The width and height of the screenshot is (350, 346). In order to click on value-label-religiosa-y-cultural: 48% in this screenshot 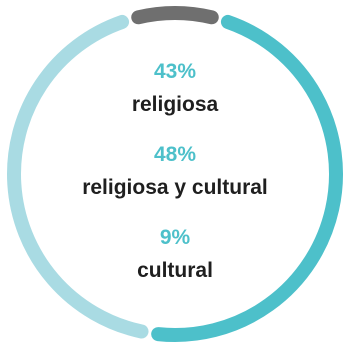, I will do `click(175, 154)`.